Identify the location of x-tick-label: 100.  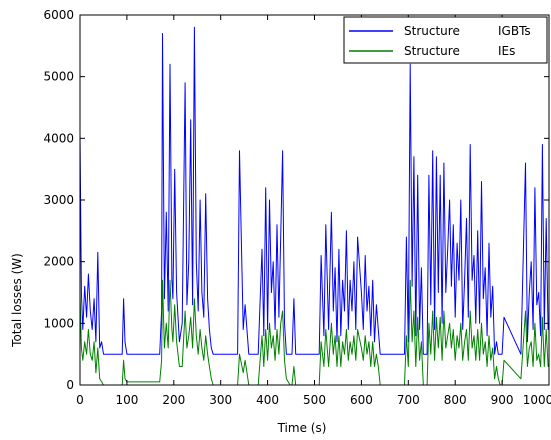
(126, 400).